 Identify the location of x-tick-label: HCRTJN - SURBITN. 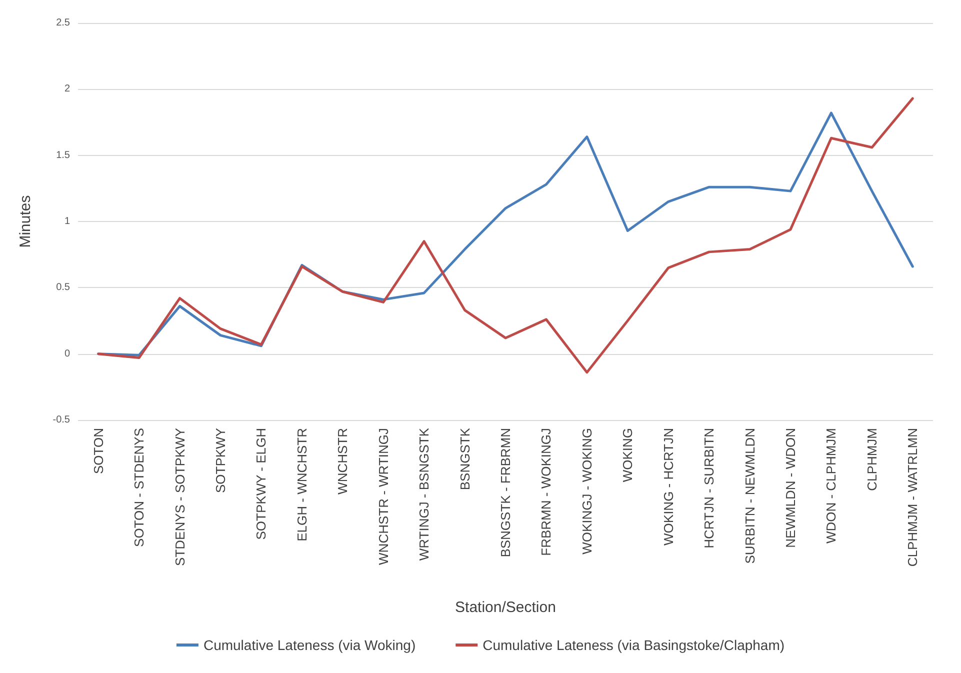
(709, 488).